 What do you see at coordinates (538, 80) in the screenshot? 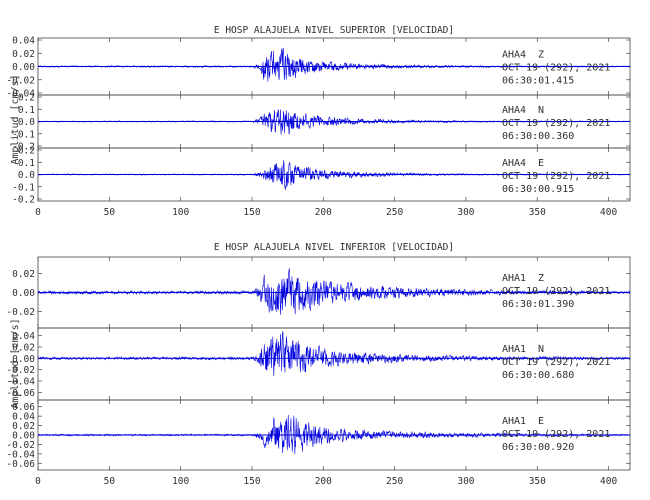
I see `time-label: 06:30:01.415` at bounding box center [538, 80].